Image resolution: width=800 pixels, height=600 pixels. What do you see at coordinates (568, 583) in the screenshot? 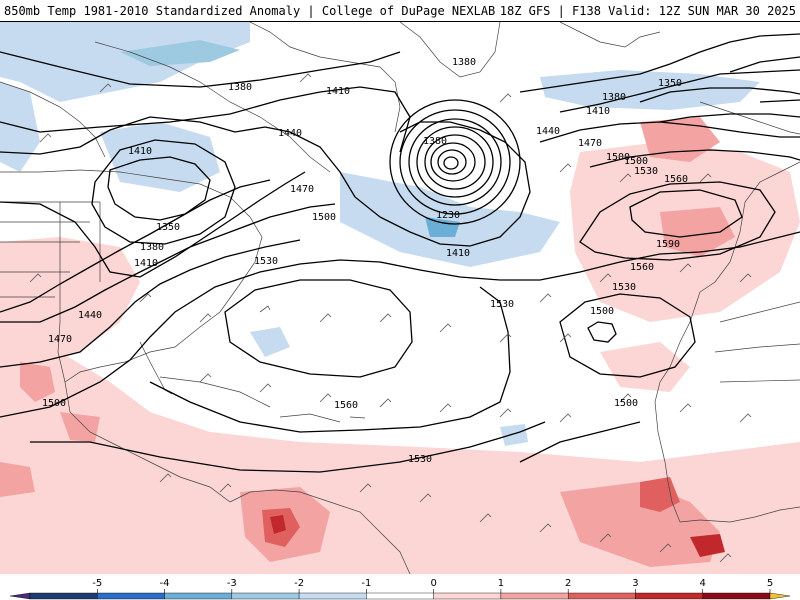
I see `colorbar-tick-label: 2` at bounding box center [568, 583].